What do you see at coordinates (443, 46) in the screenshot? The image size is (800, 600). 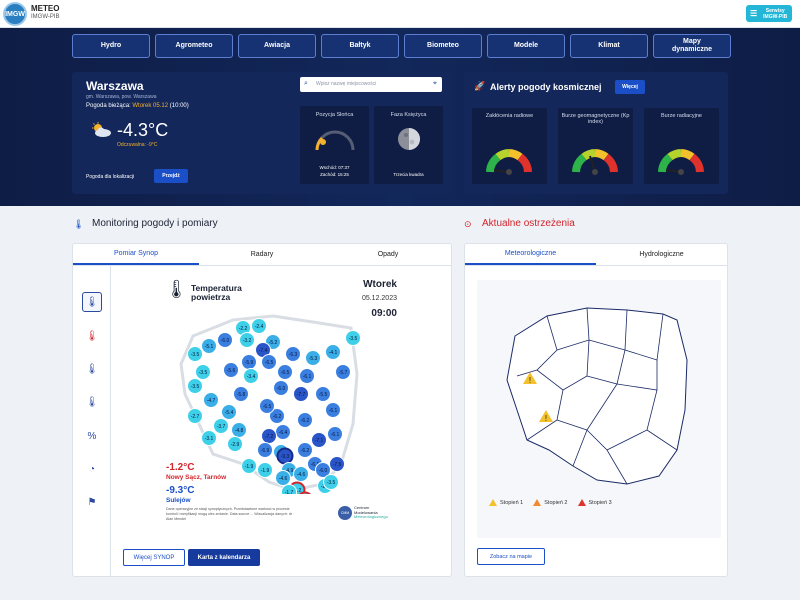 I see `nav-biometeo: Biometeo` at bounding box center [443, 46].